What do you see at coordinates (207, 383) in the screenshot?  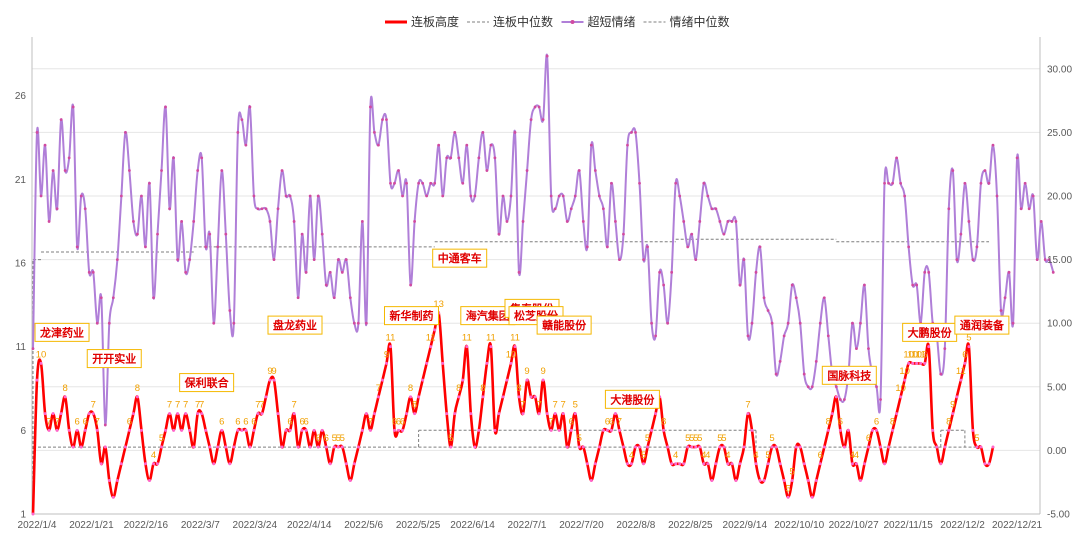 I see `annotation-label: 保利联合` at bounding box center [207, 383].